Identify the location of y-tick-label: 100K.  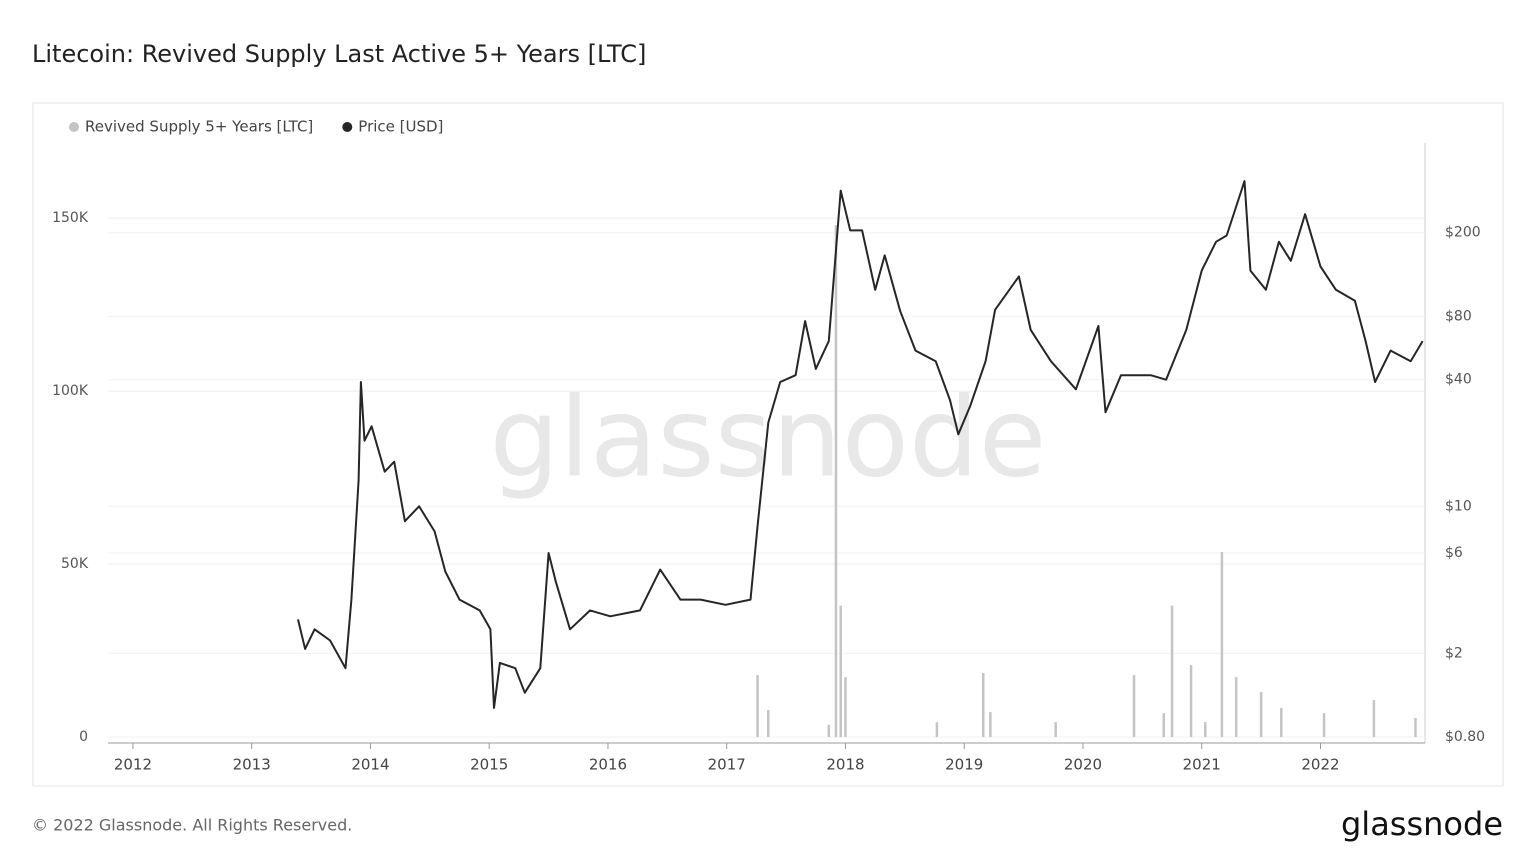
(70, 391).